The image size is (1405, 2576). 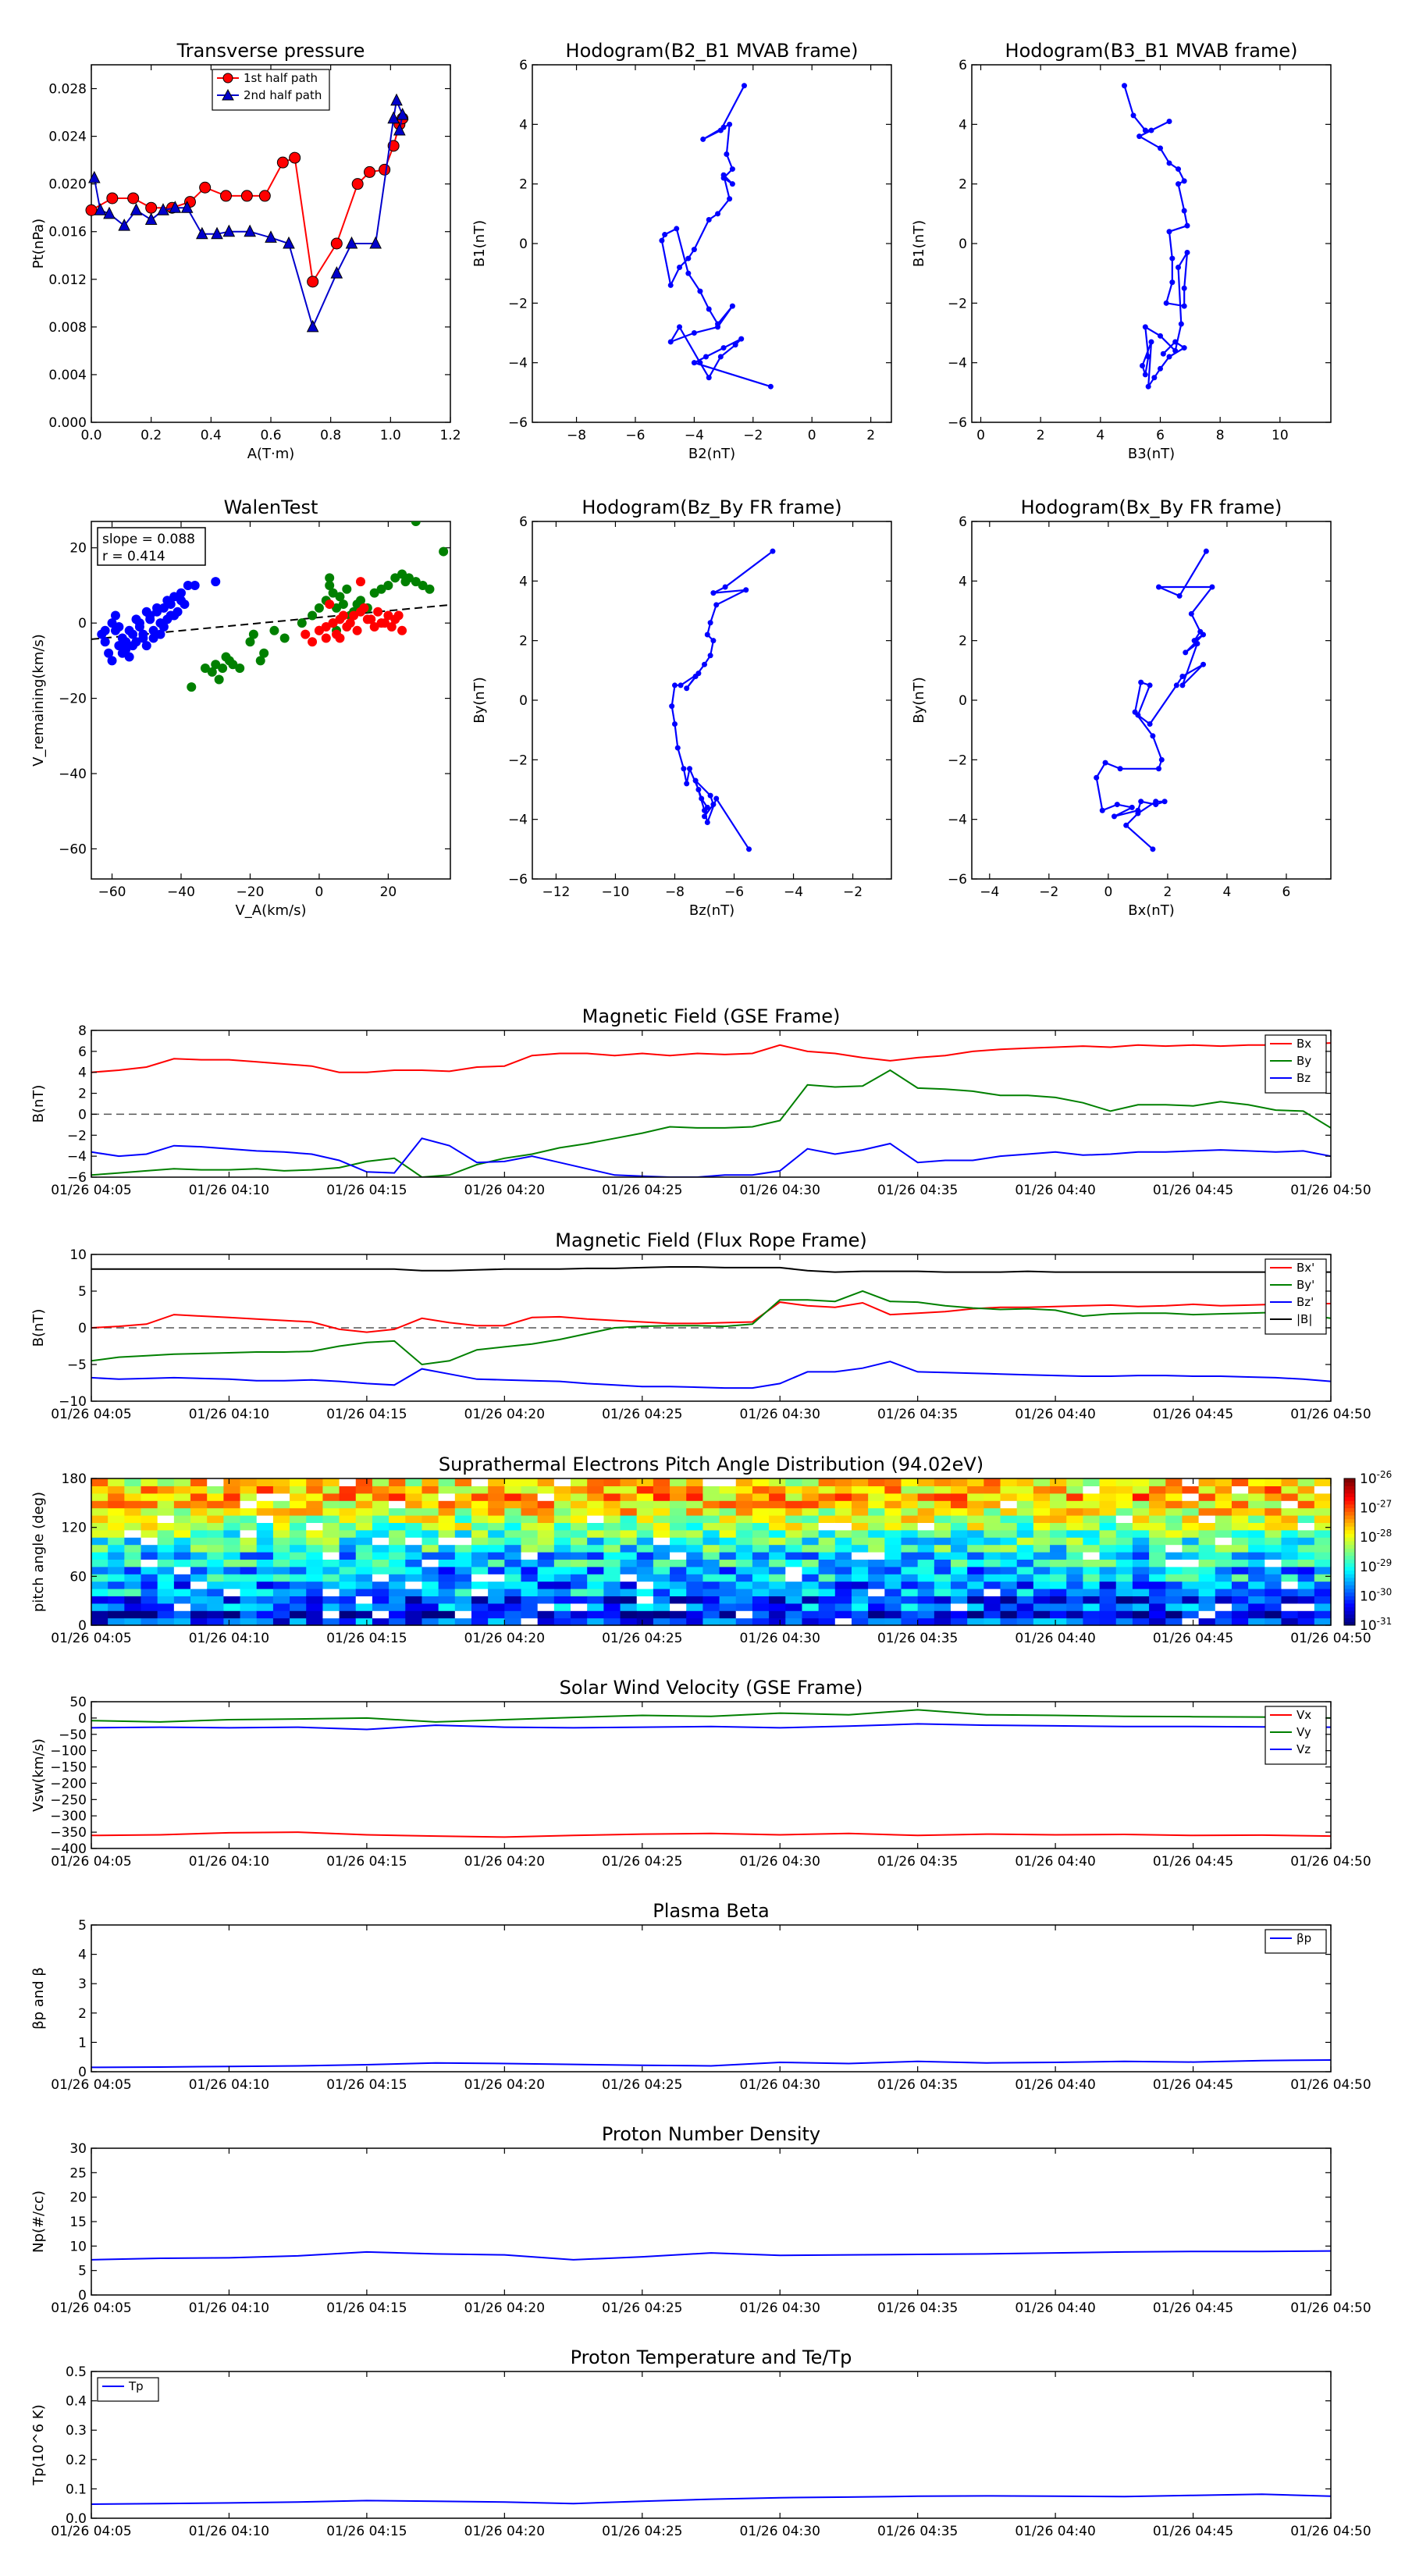 I want to click on x-tick-label: 01/26 04:45, so click(x=1193, y=1190).